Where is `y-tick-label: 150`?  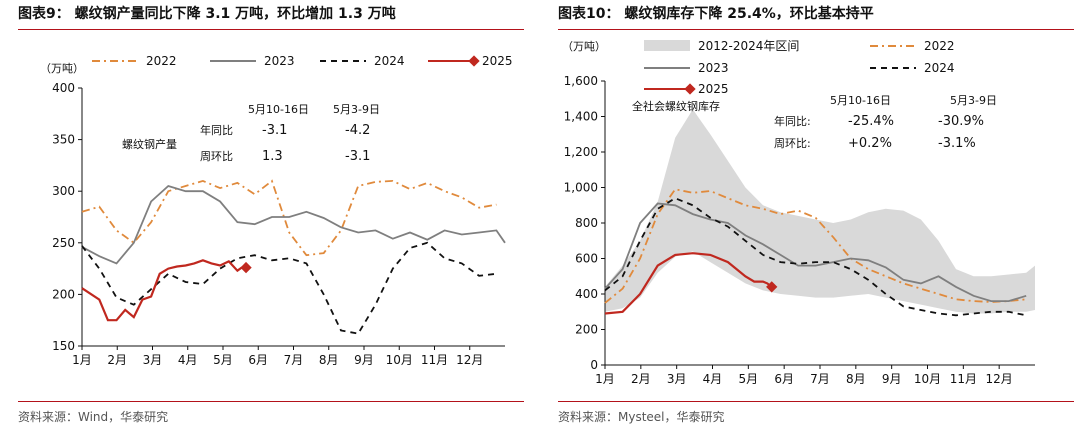
y-tick-label: 150 is located at coordinates (63, 346).